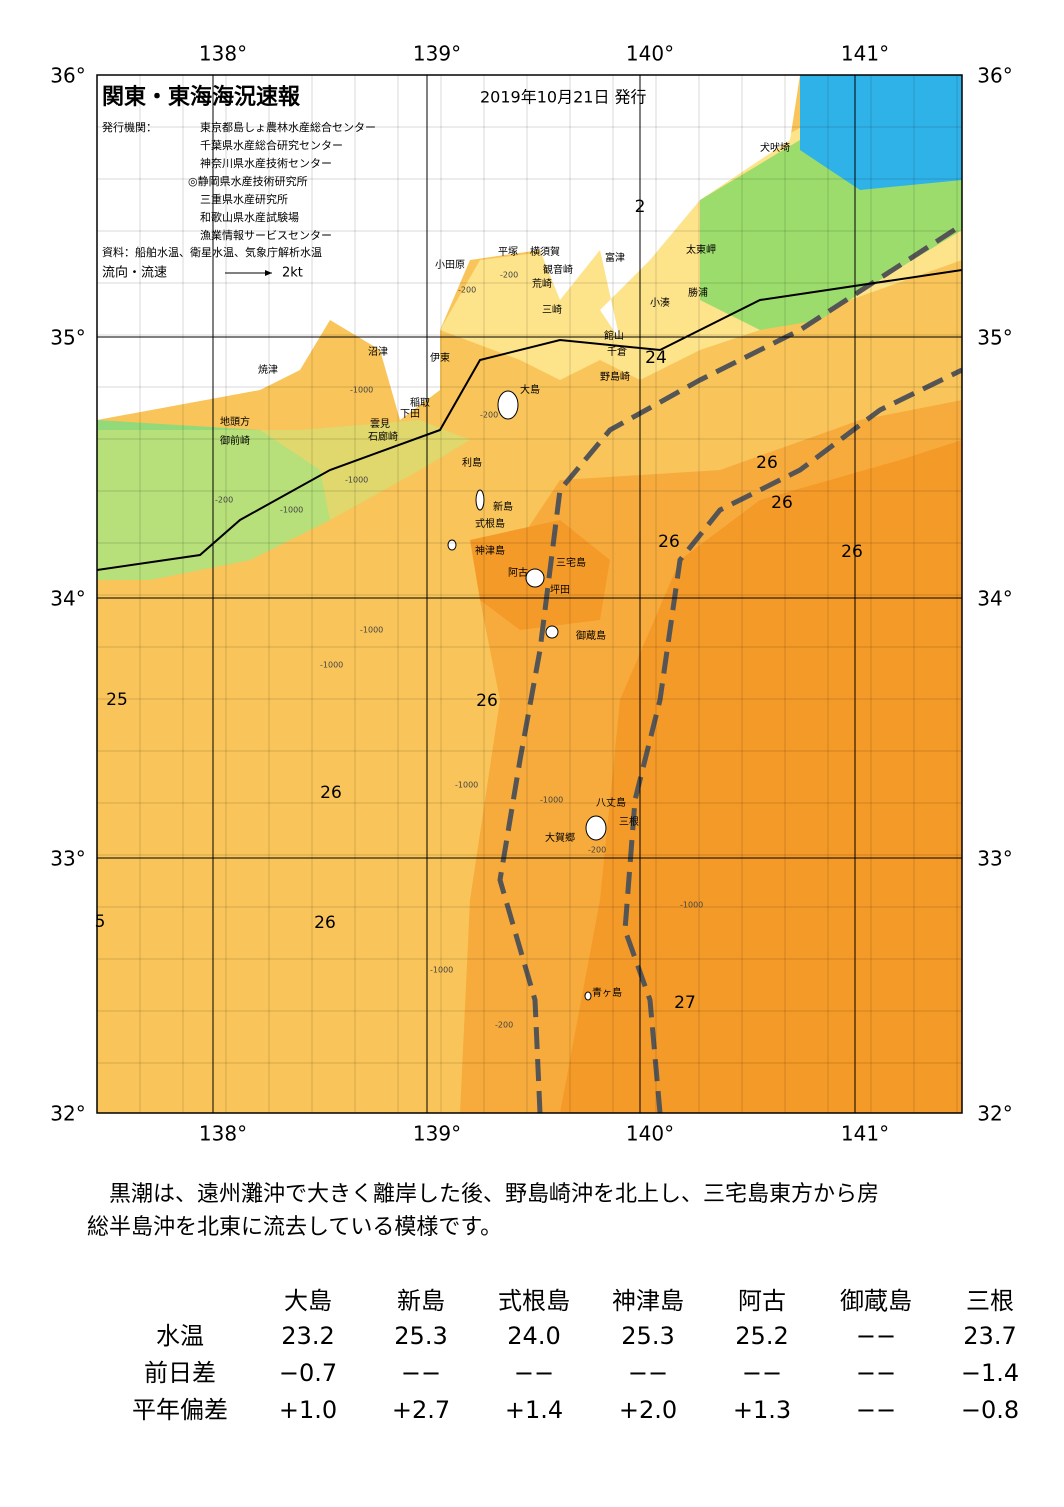 Image resolution: width=1064 pixels, height=1507 pixels. What do you see at coordinates (421, 1301) in the screenshot?
I see `column-header: 新島` at bounding box center [421, 1301].